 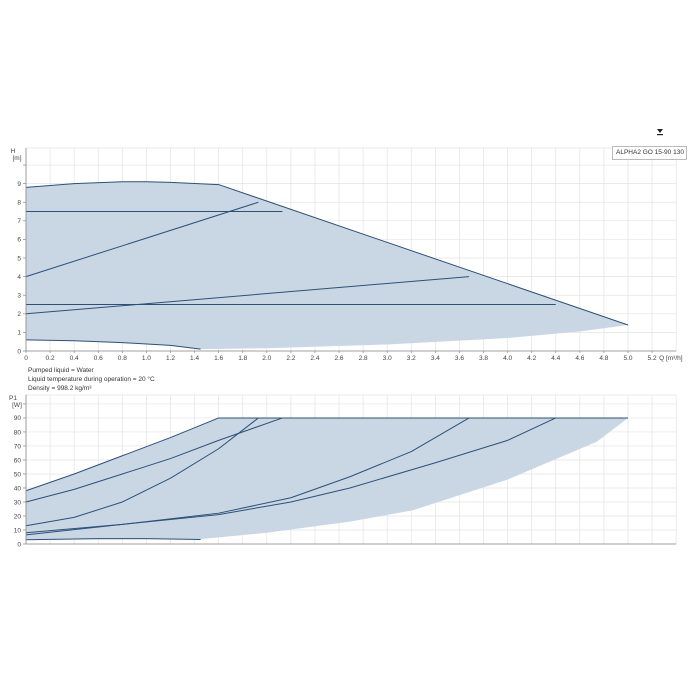 I want to click on x-tick-label: 4.0, so click(x=507, y=358).